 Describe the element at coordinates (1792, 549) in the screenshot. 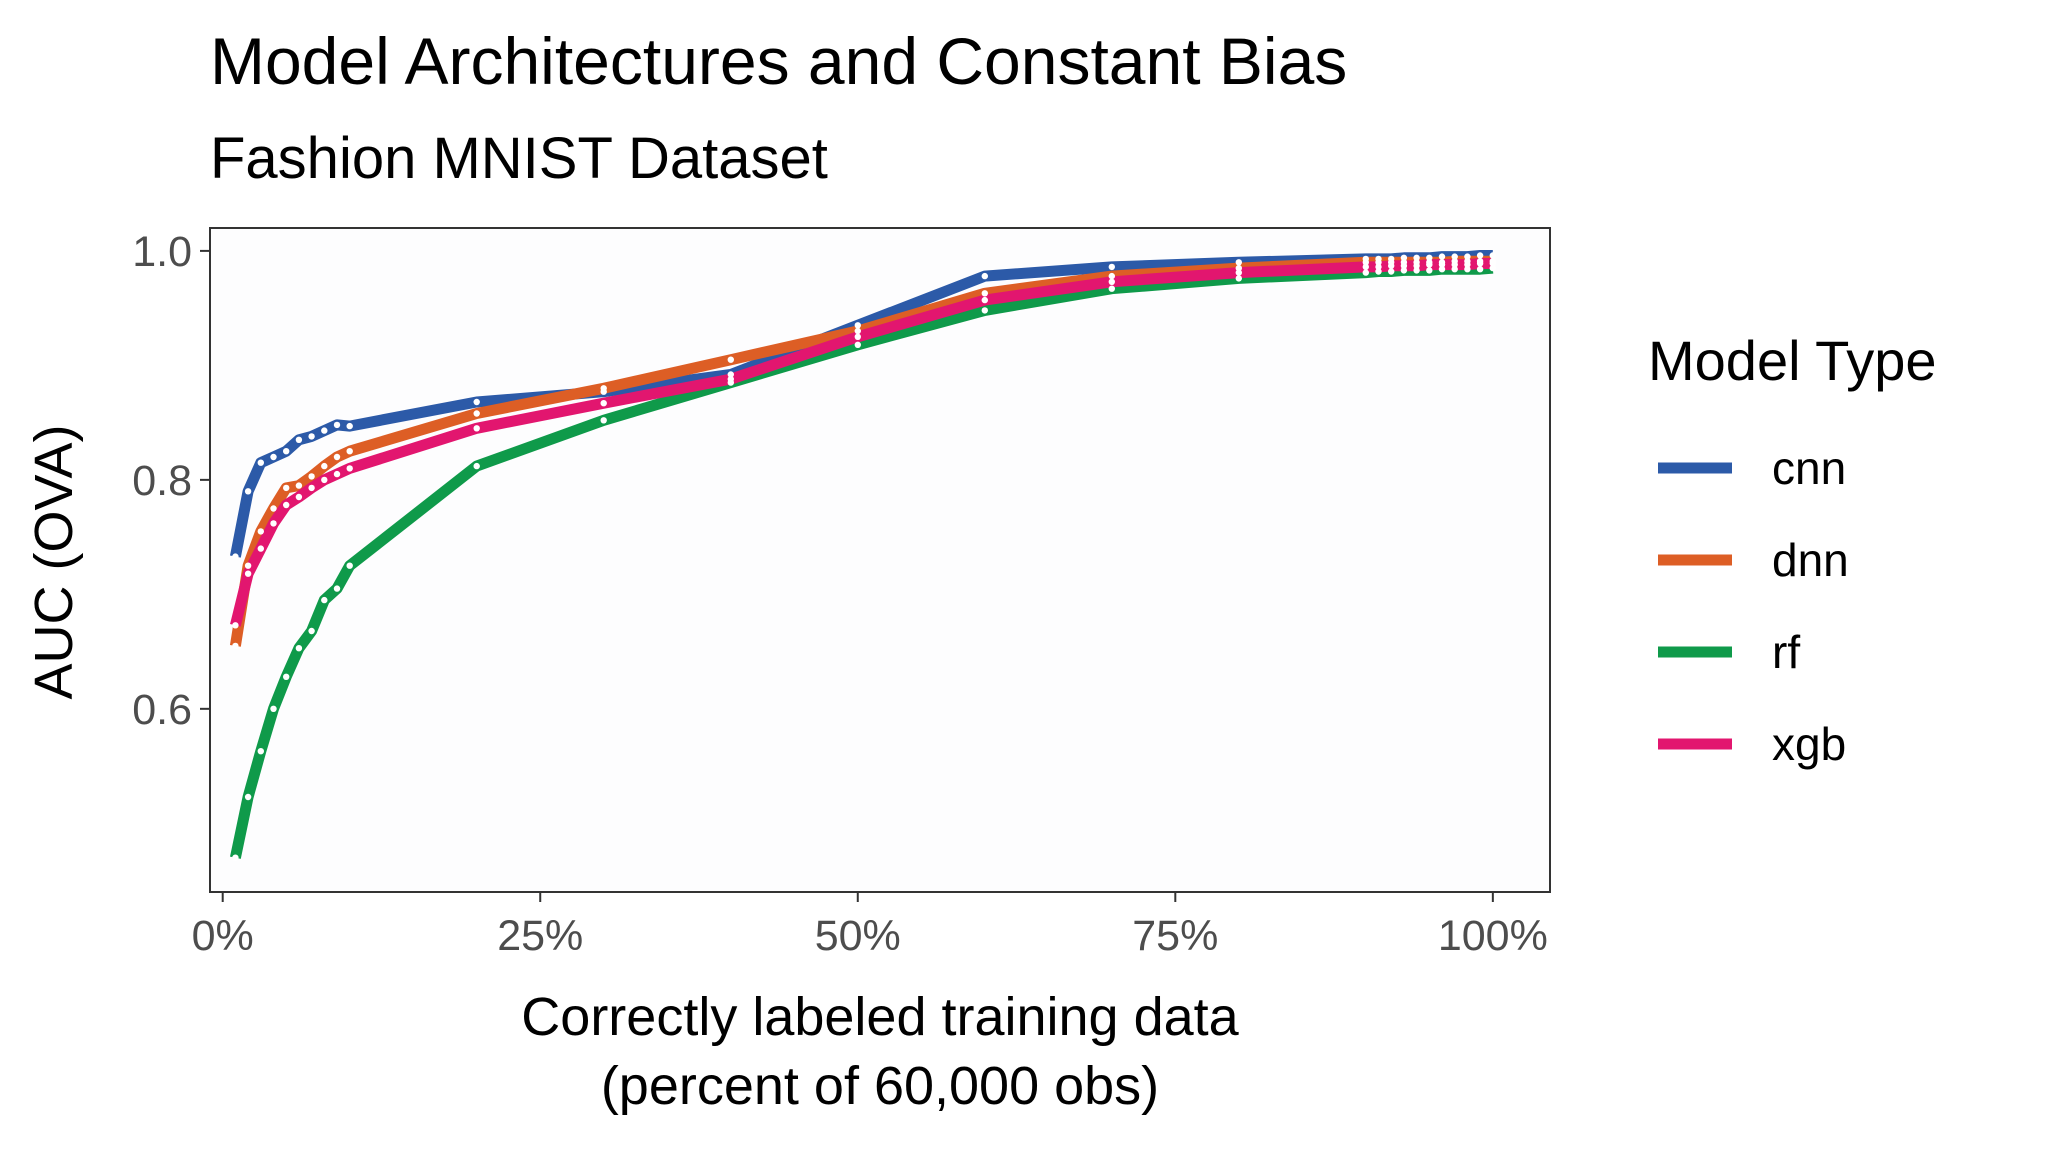

I see `legend: Model Type cnn dnn rf xgb` at that location.